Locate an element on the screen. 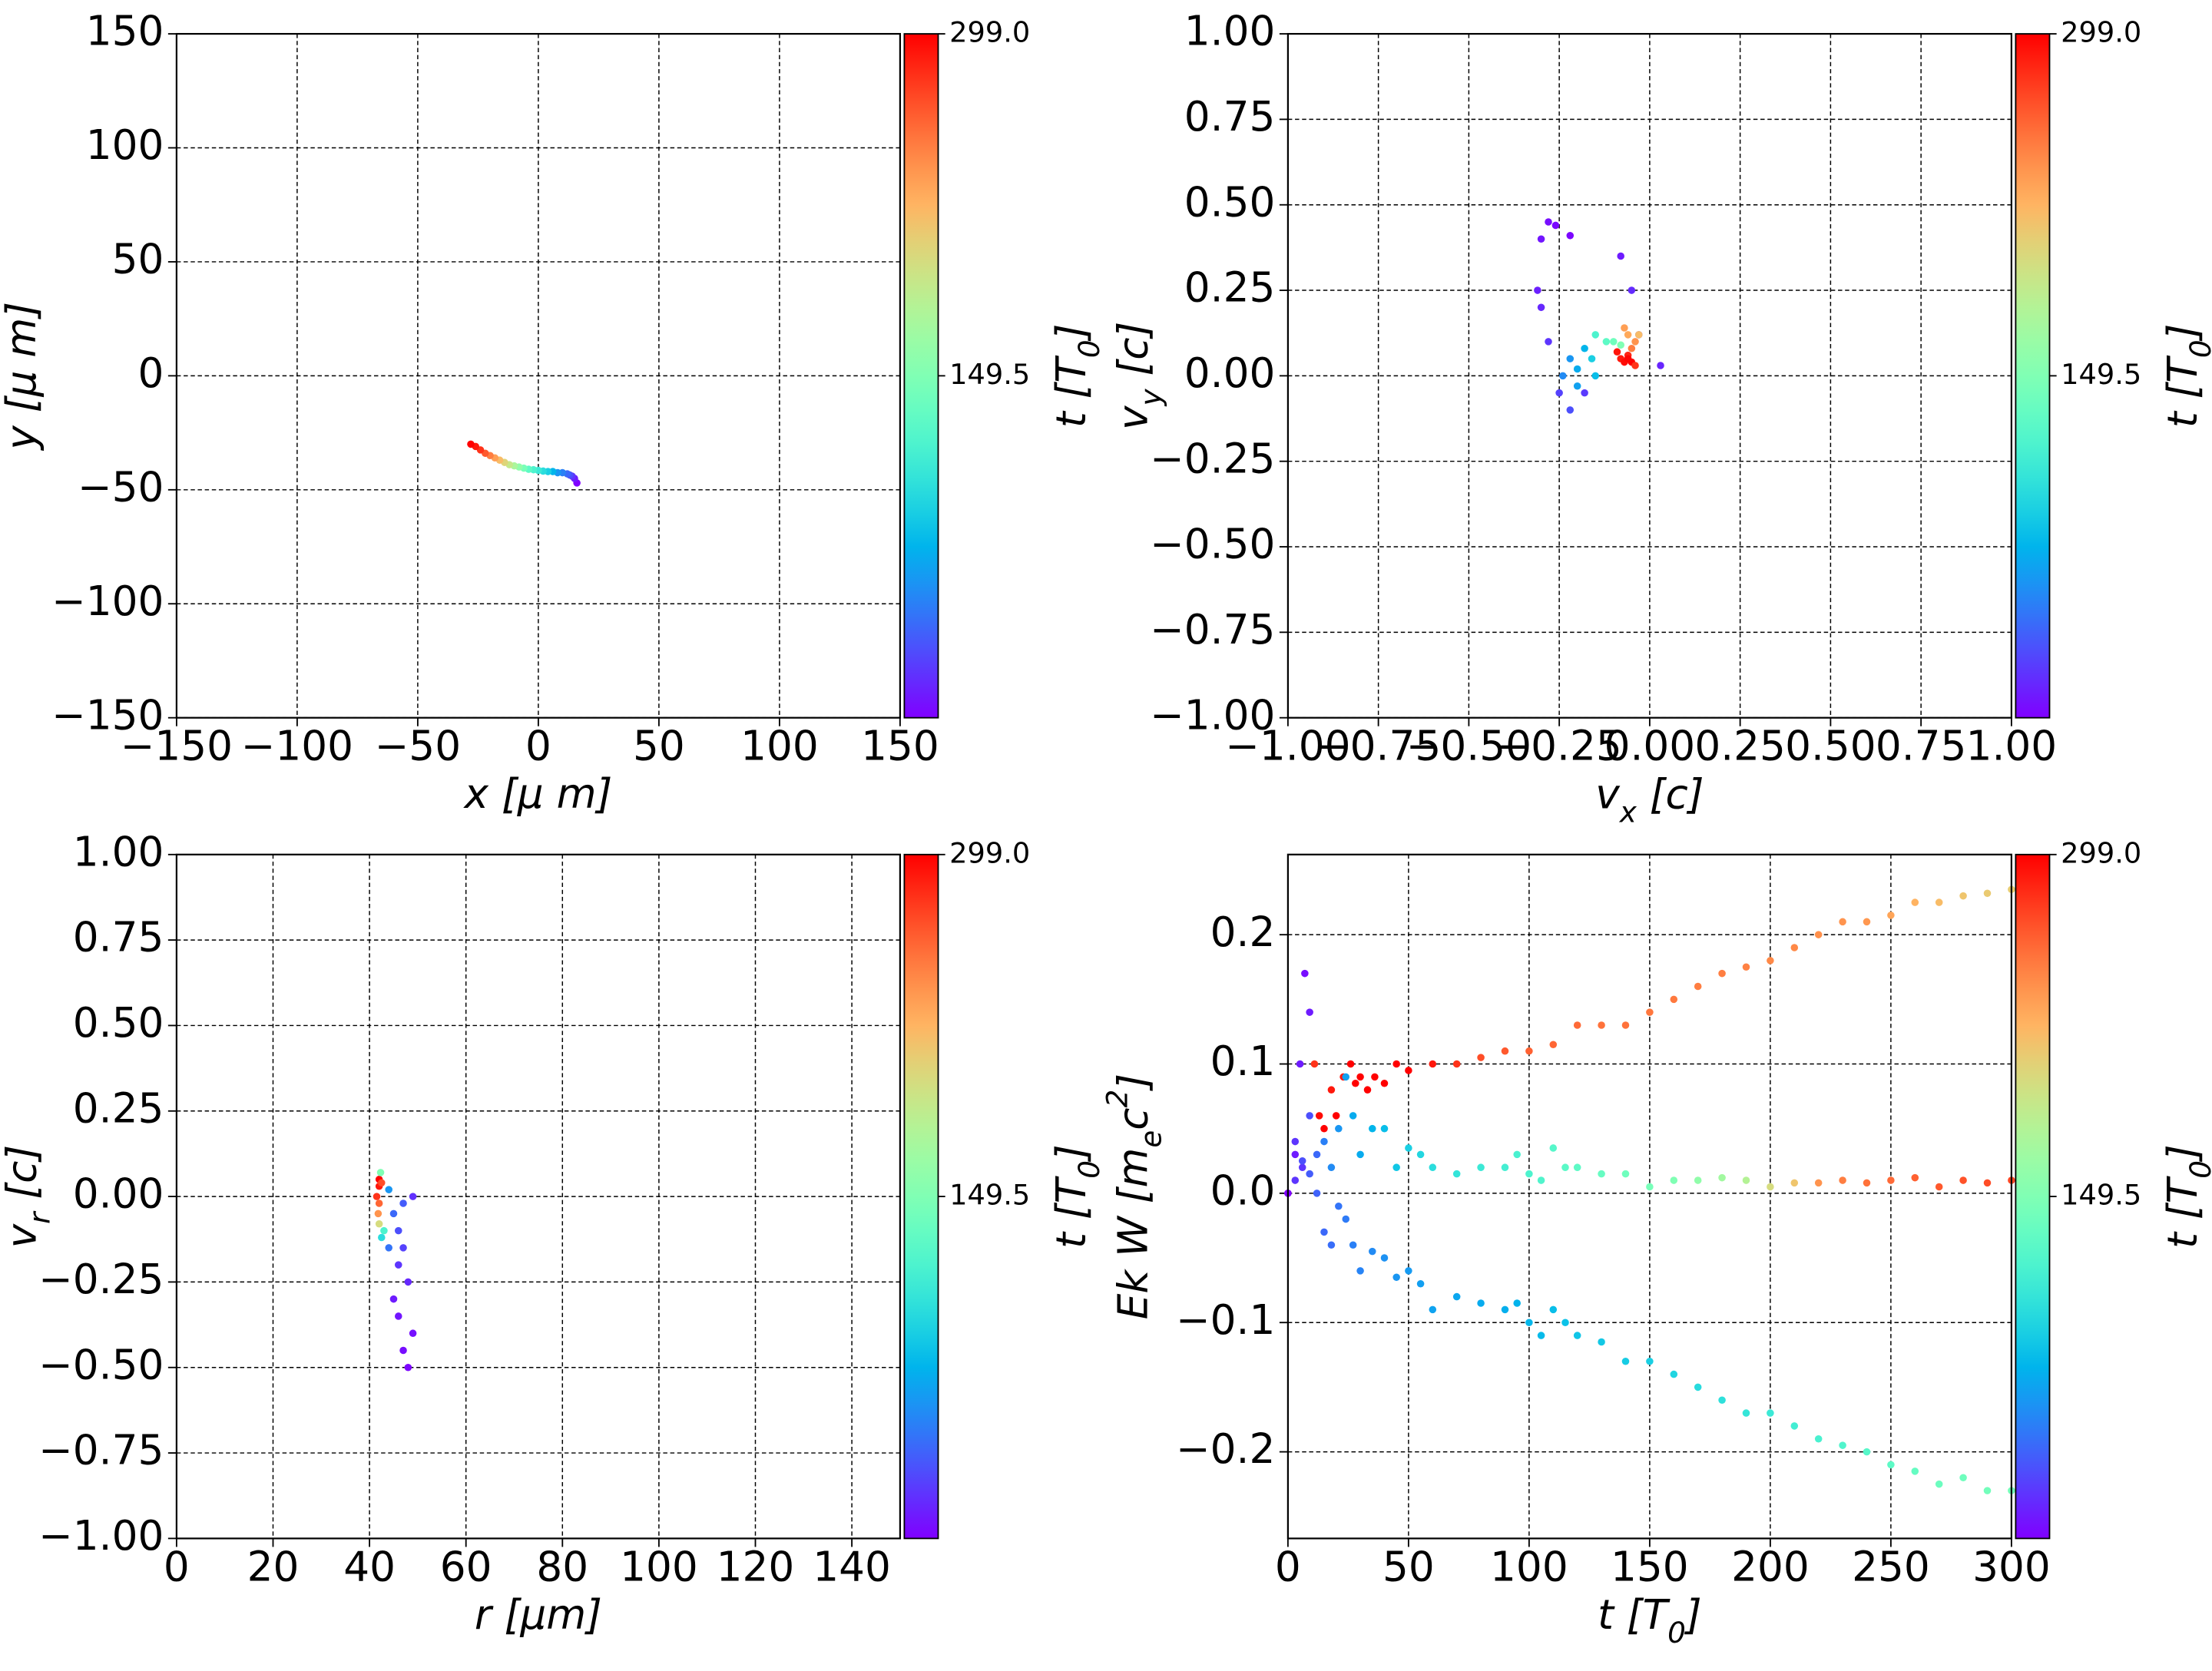  y-tick-label: 0.00 is located at coordinates (118, 1194).